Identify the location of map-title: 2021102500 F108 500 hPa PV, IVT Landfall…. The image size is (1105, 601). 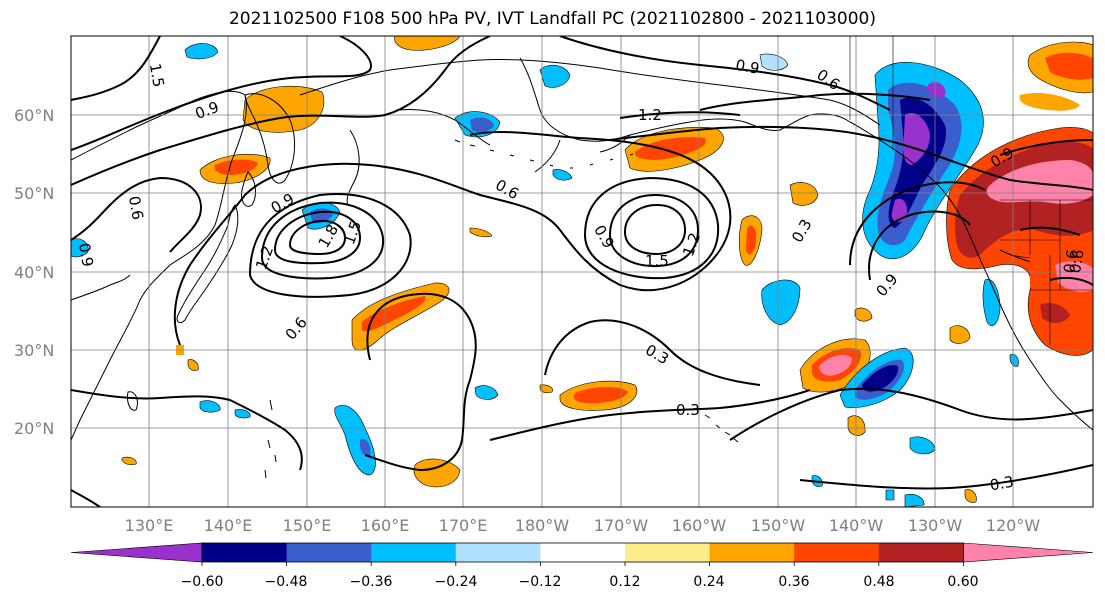
(552, 19).